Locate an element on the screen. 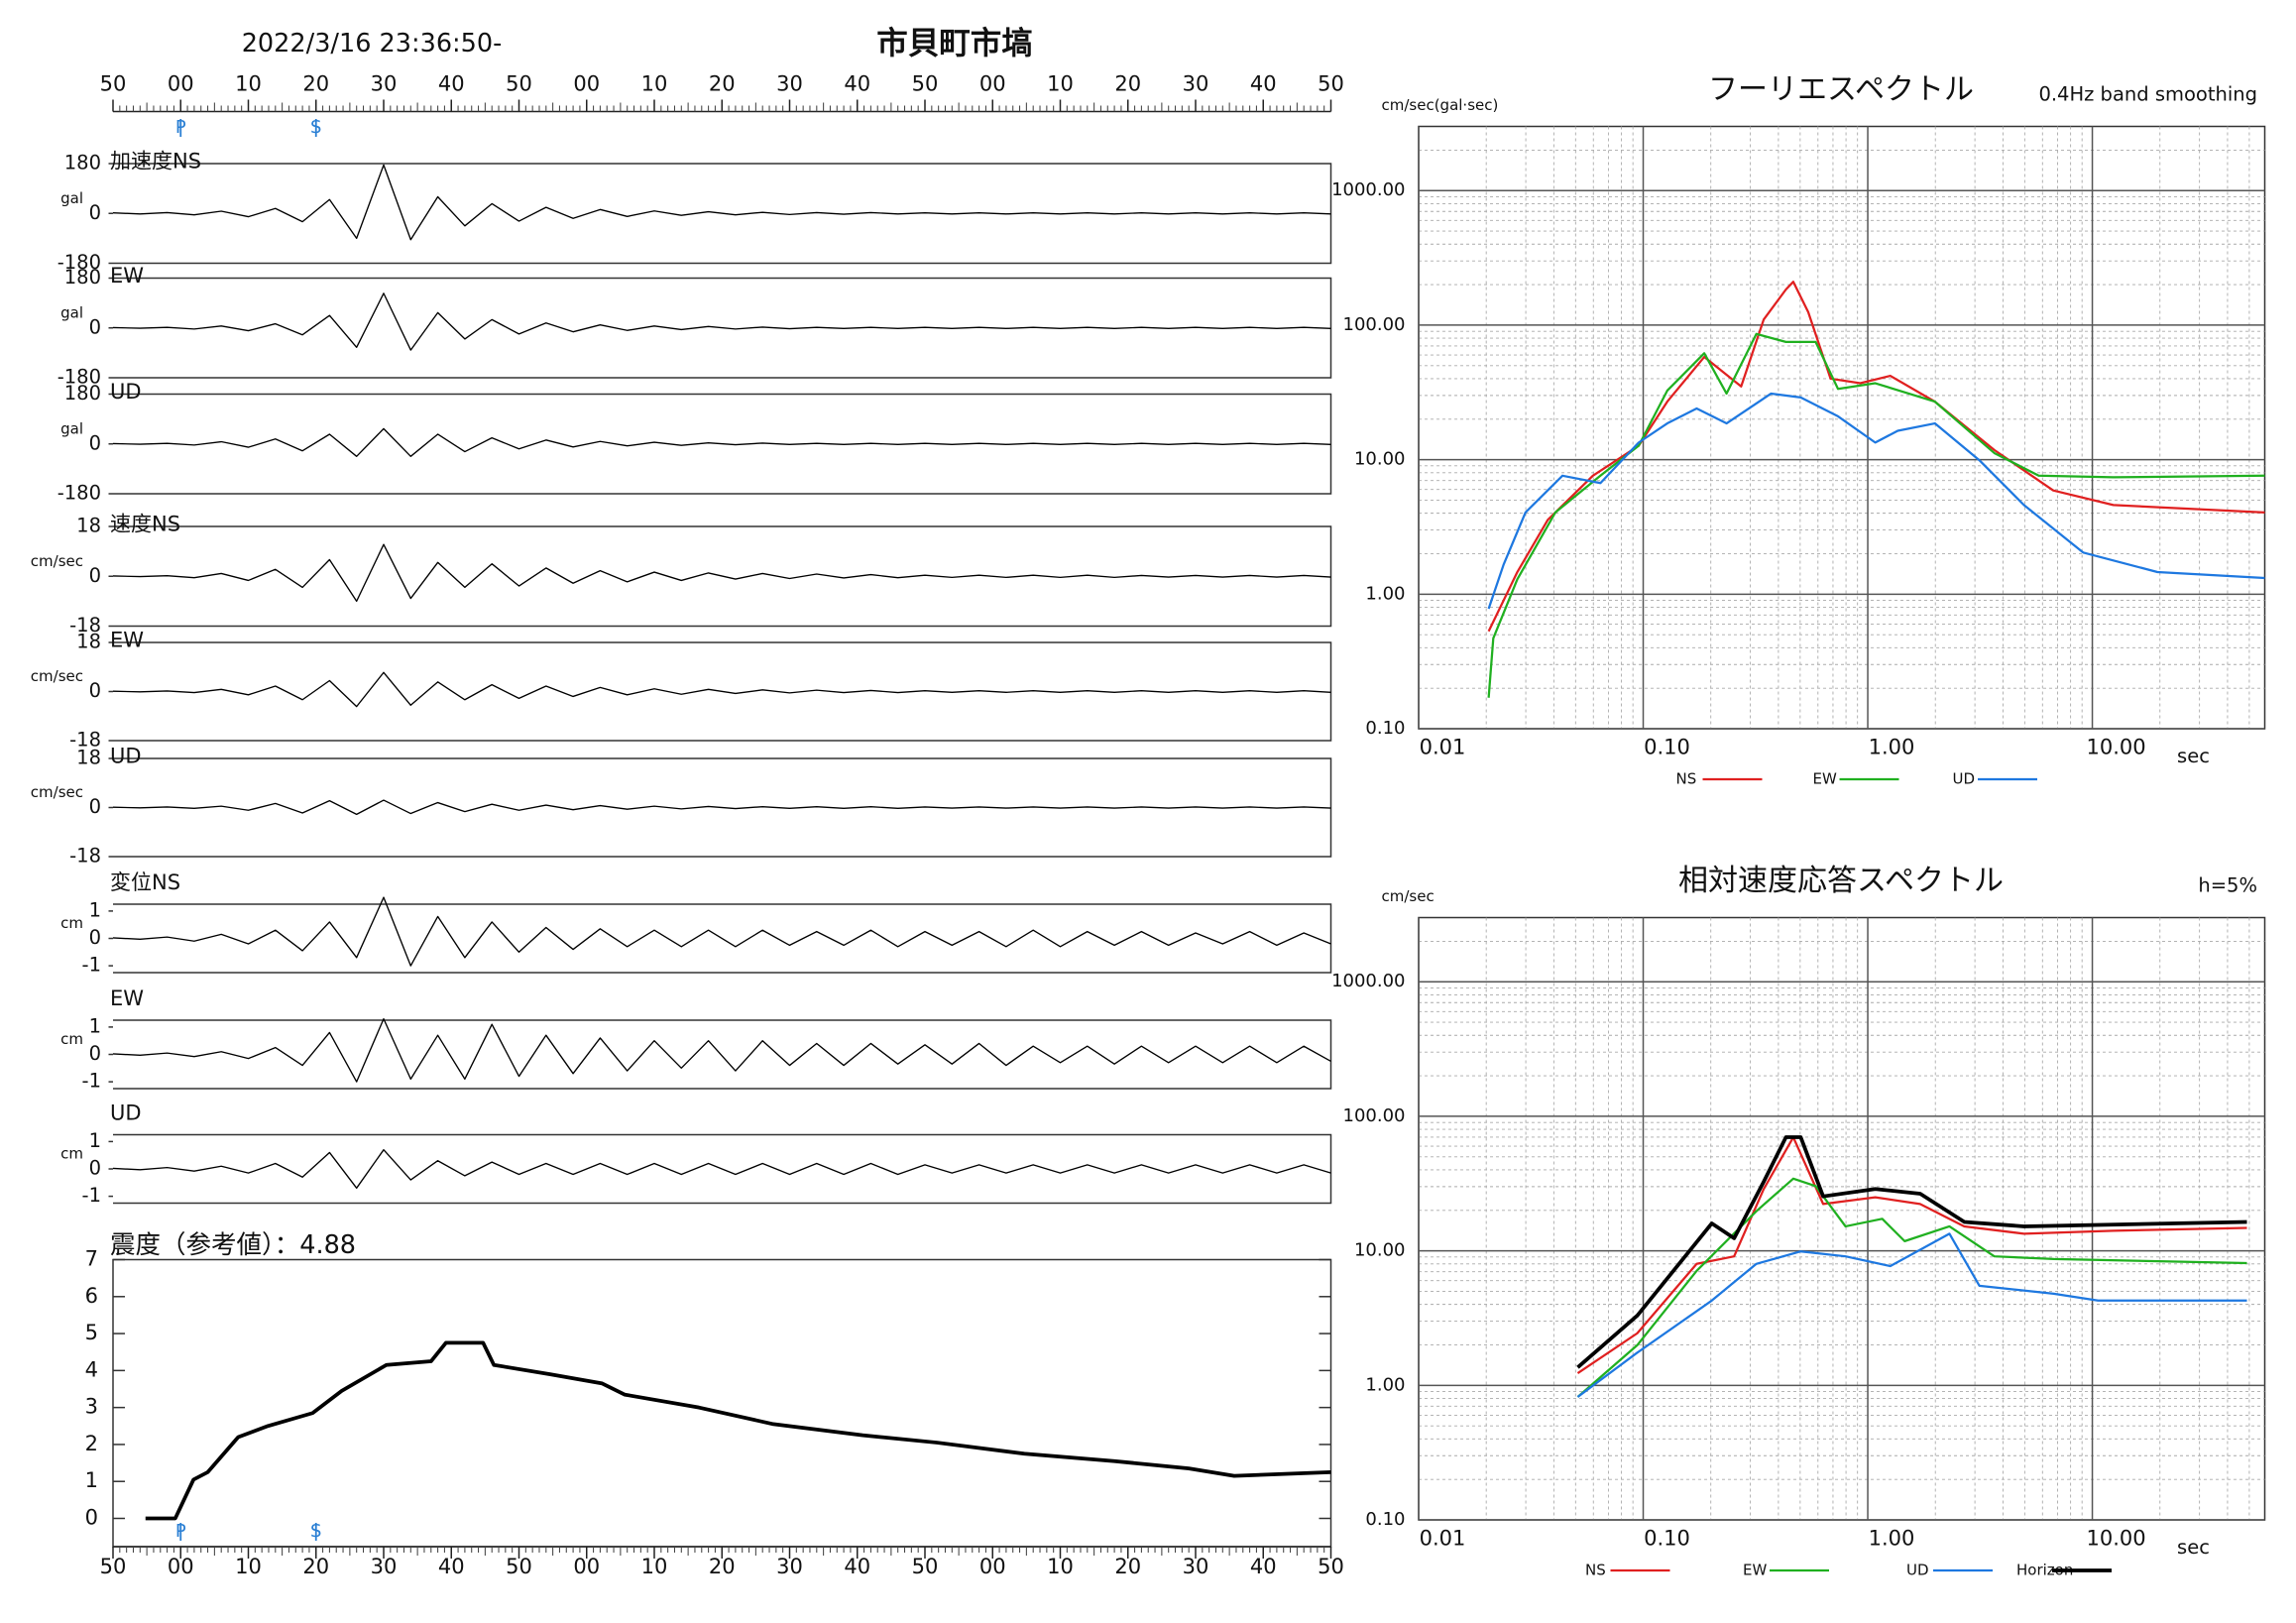 The image size is (2296, 1623). series-name: 速度NS is located at coordinates (145, 524).